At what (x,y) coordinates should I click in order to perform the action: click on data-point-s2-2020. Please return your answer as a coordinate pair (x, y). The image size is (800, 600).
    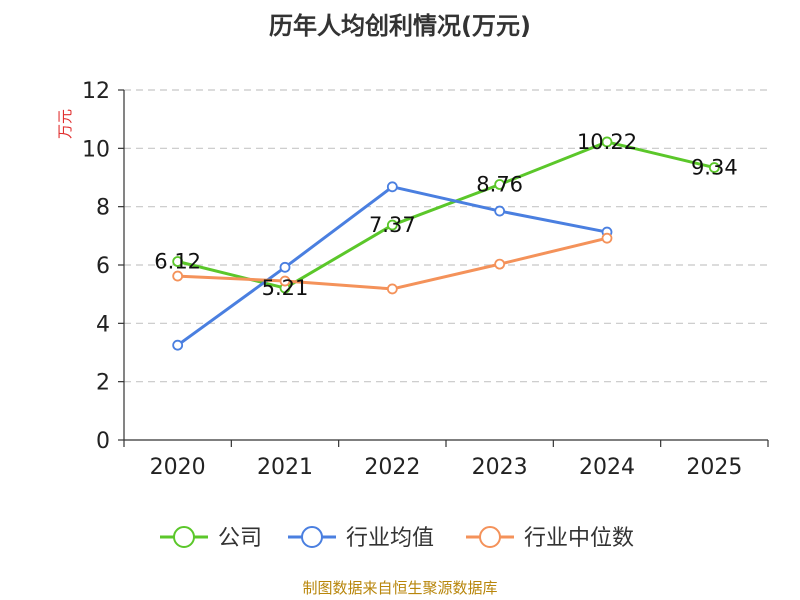
    Looking at the image, I should click on (178, 276).